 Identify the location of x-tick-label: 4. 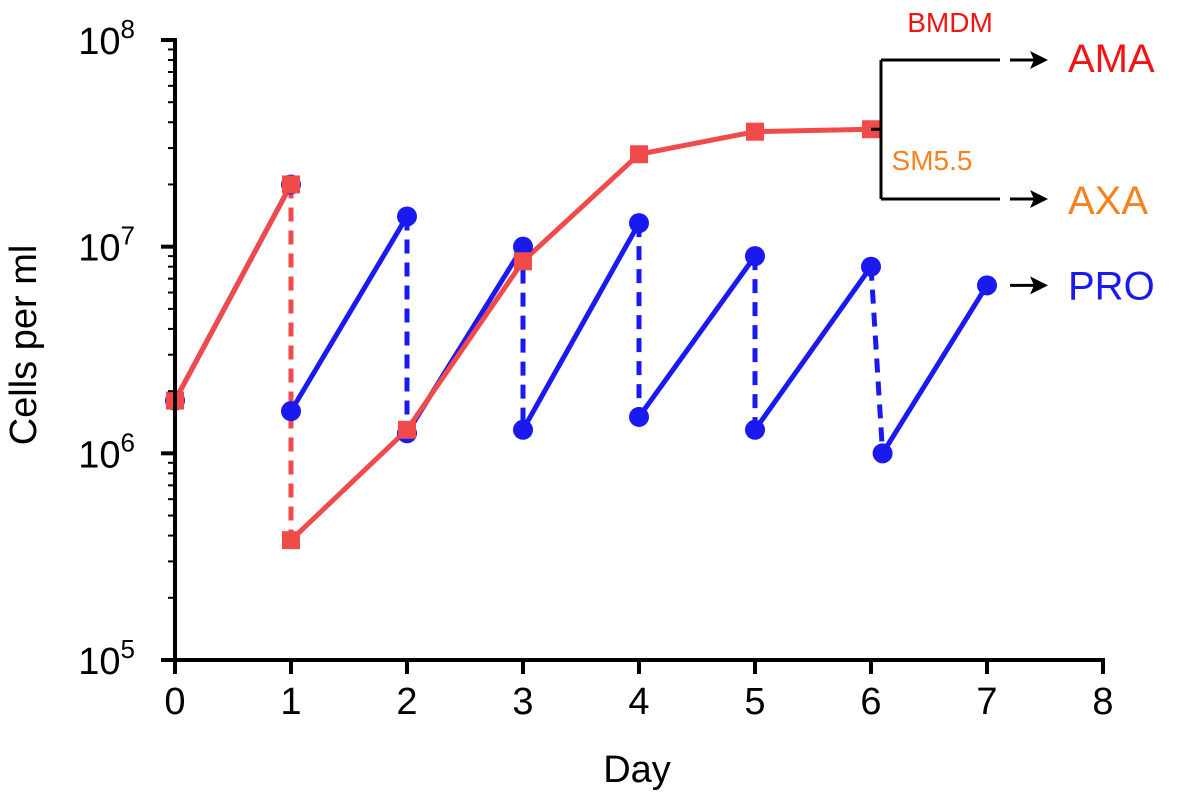
(638, 702).